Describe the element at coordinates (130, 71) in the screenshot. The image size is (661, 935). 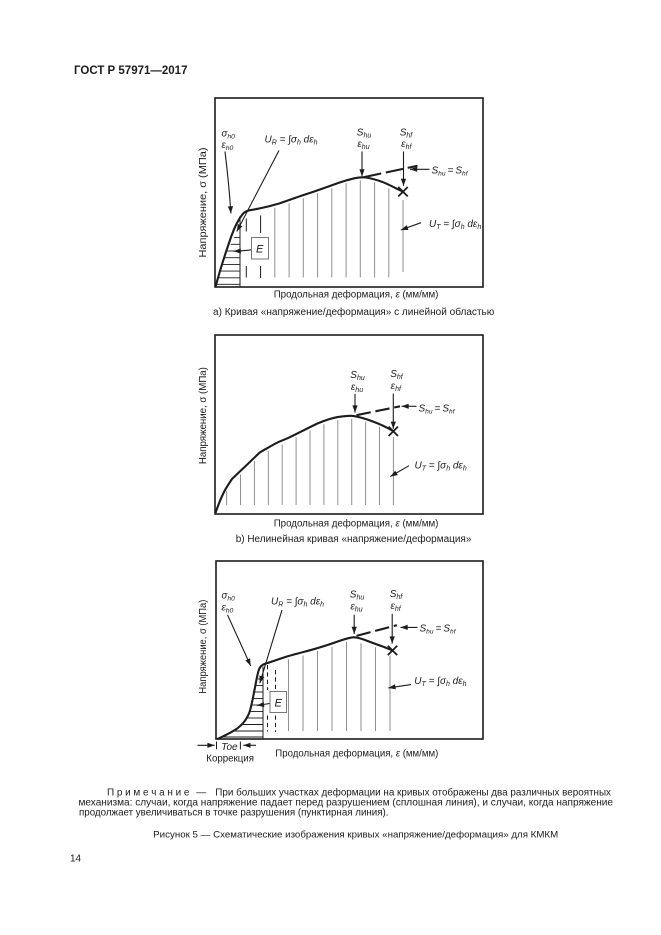
I see `svg-text: ГОСТ Р 57971—2017` at that location.